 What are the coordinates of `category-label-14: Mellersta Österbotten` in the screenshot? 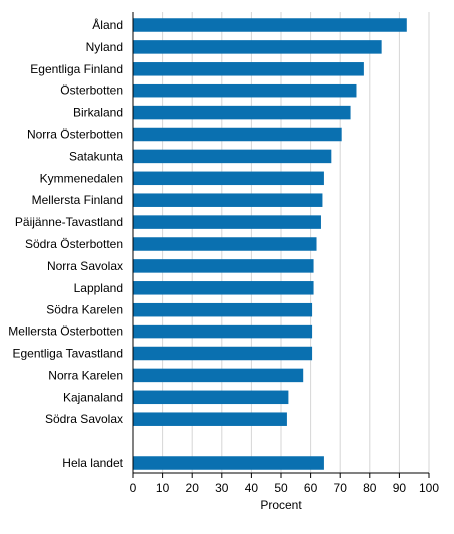 It's located at (65, 332).